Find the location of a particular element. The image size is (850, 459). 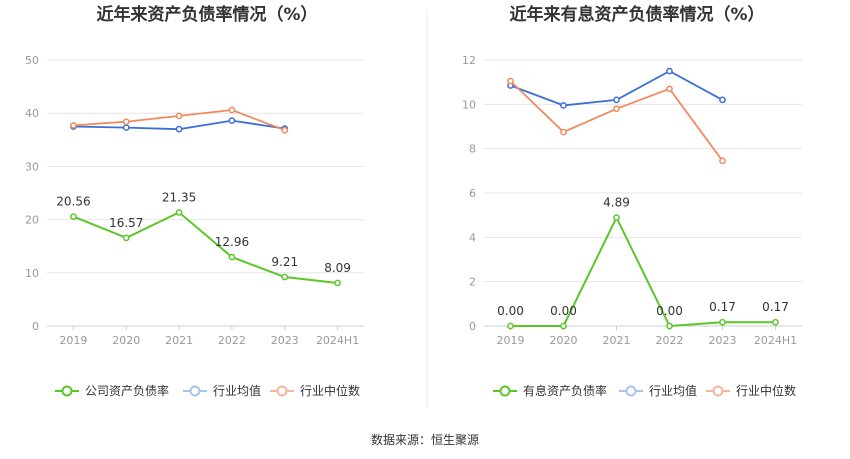

y-tick-label: 20 is located at coordinates (32, 220).